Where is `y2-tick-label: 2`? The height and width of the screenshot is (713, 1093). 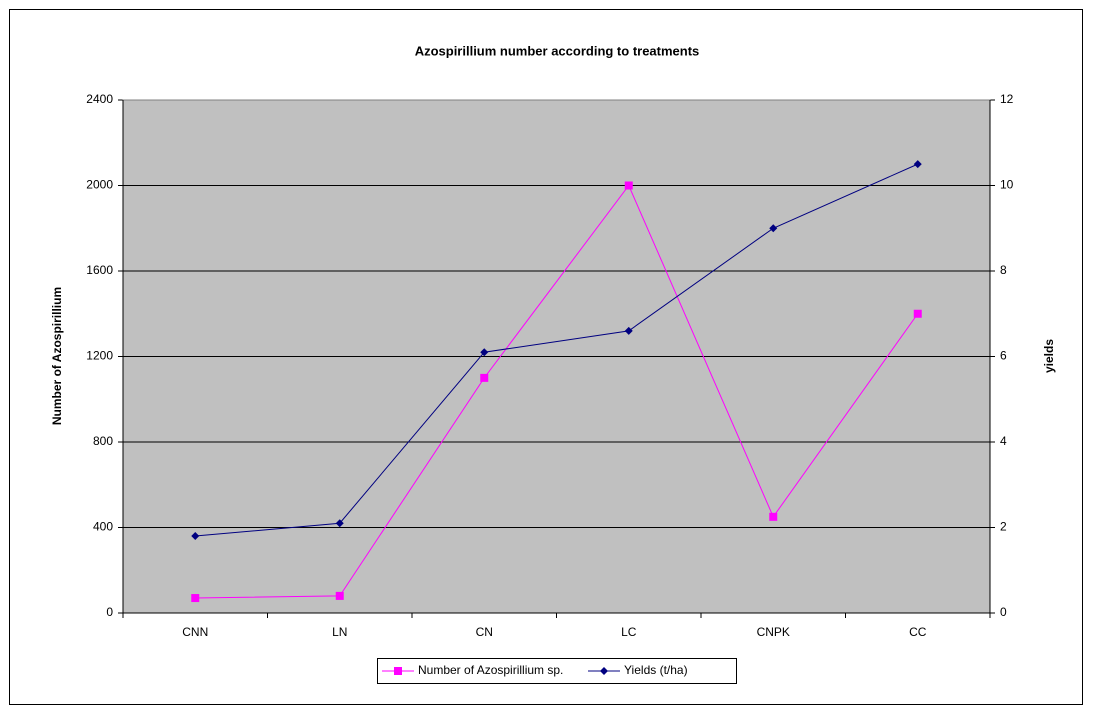
y2-tick-label: 2 is located at coordinates (1003, 527).